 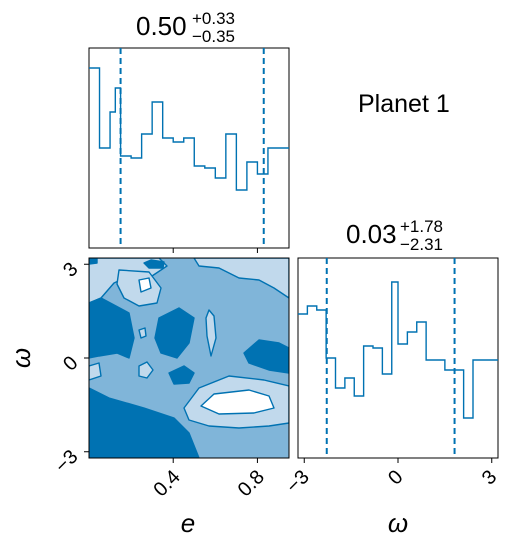 What do you see at coordinates (421, 226) in the screenshot?
I see `omega-title-plus: +1.78` at bounding box center [421, 226].